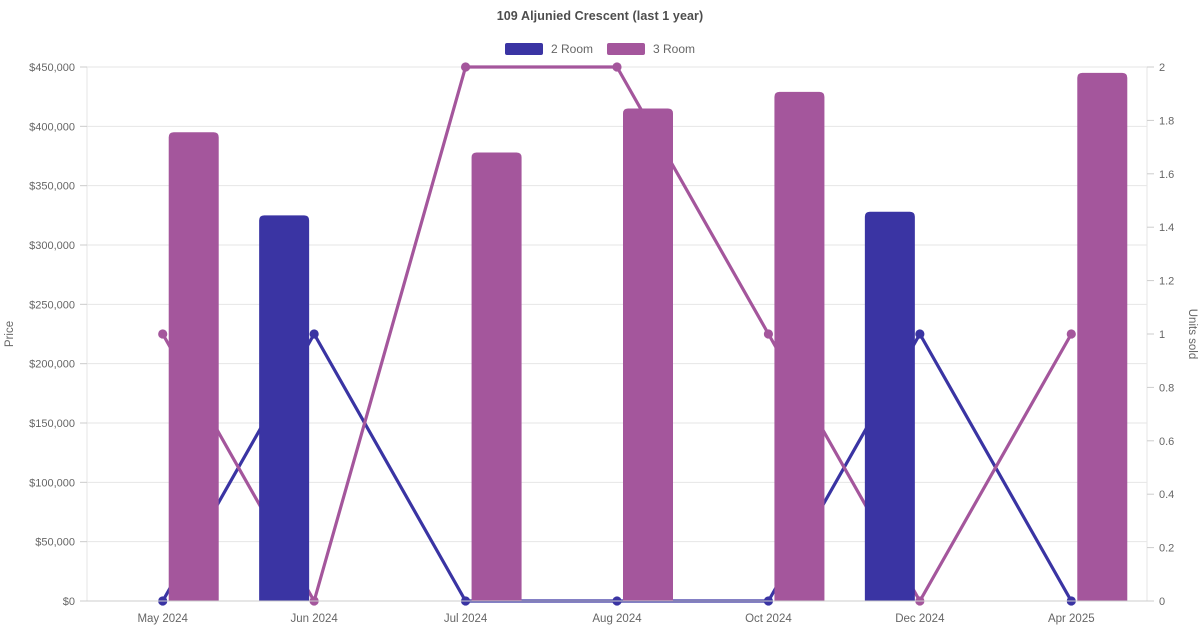 This screenshot has width=1200, height=630. Describe the element at coordinates (284, 408) in the screenshot. I see `bar-2-room-jun-2024` at that location.